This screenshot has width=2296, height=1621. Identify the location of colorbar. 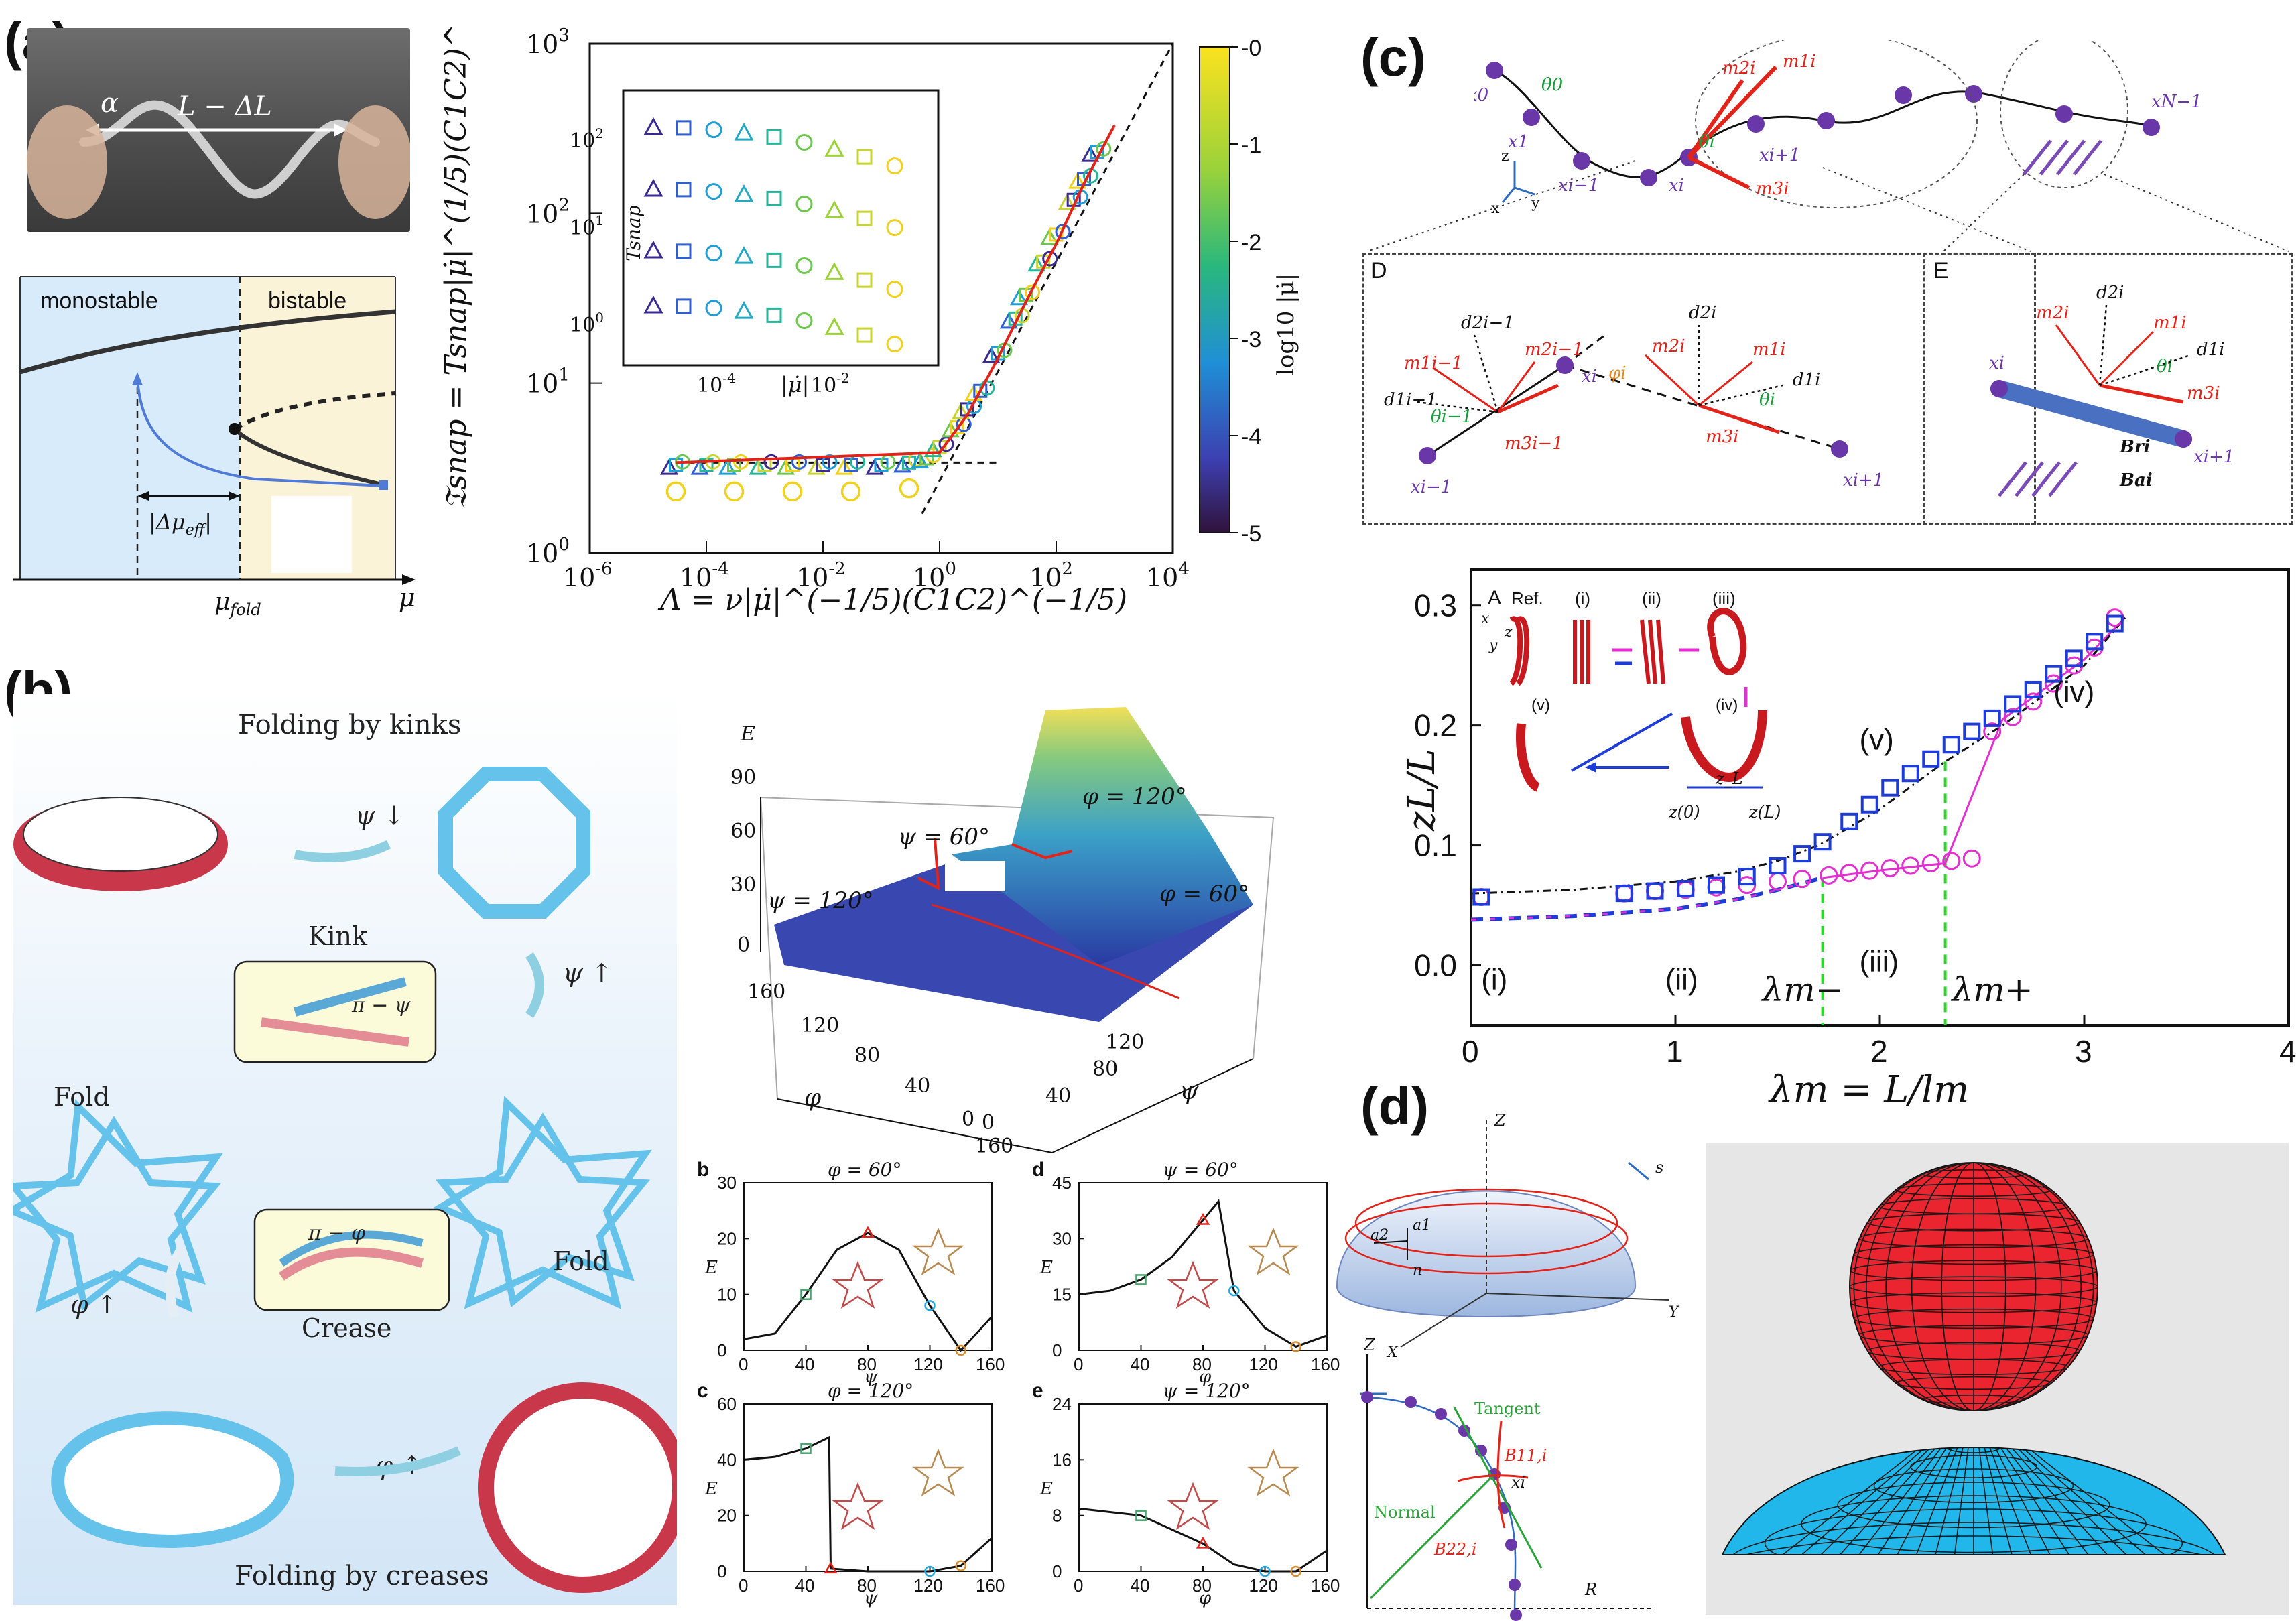
(1214, 289).